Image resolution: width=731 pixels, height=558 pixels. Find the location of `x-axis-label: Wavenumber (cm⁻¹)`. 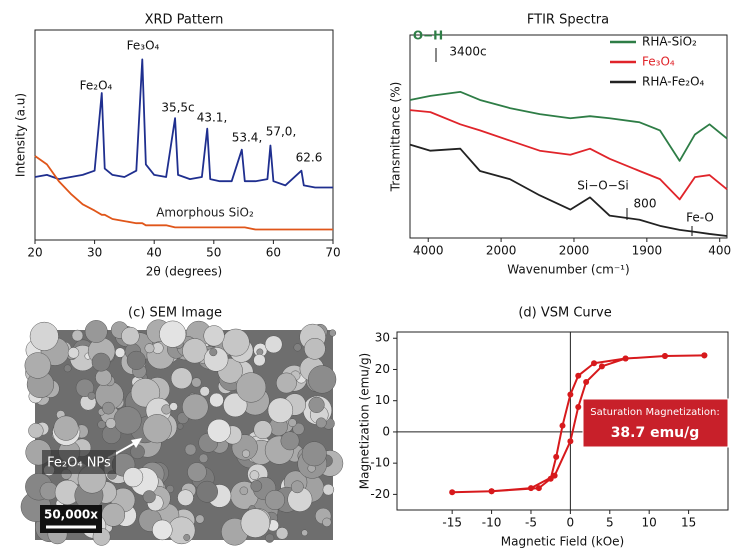

x-axis-label: Wavenumber (cm⁻¹) is located at coordinates (568, 270).